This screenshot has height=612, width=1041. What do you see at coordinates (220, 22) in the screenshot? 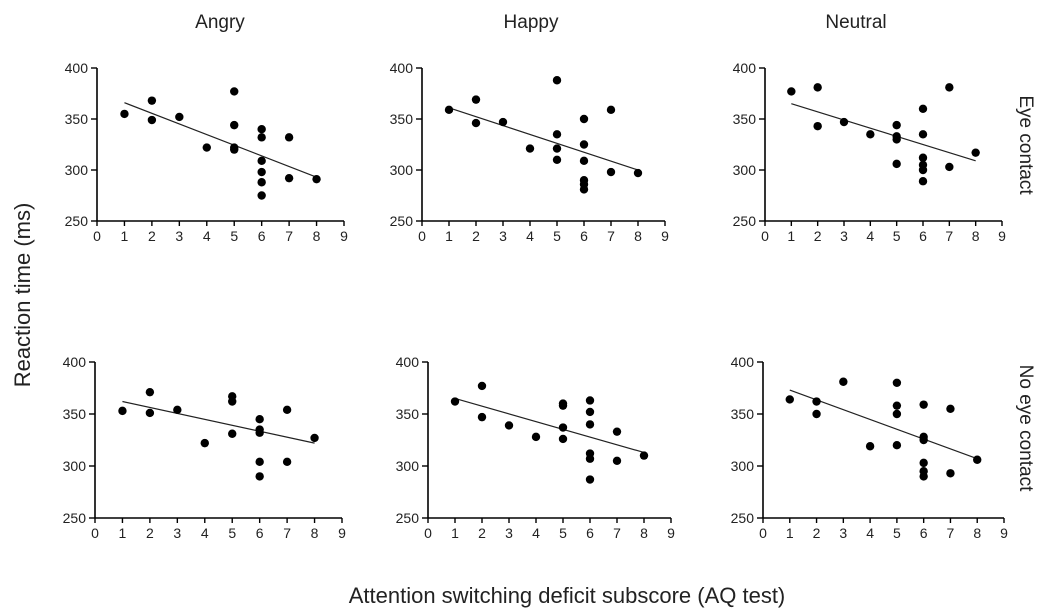
I see `column-title-angry: Angry` at bounding box center [220, 22].